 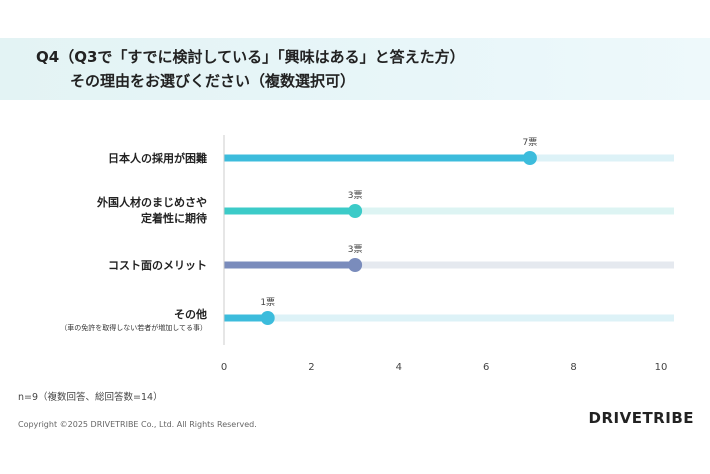 What do you see at coordinates (224, 367) in the screenshot?
I see `x-tick-label: 0` at bounding box center [224, 367].